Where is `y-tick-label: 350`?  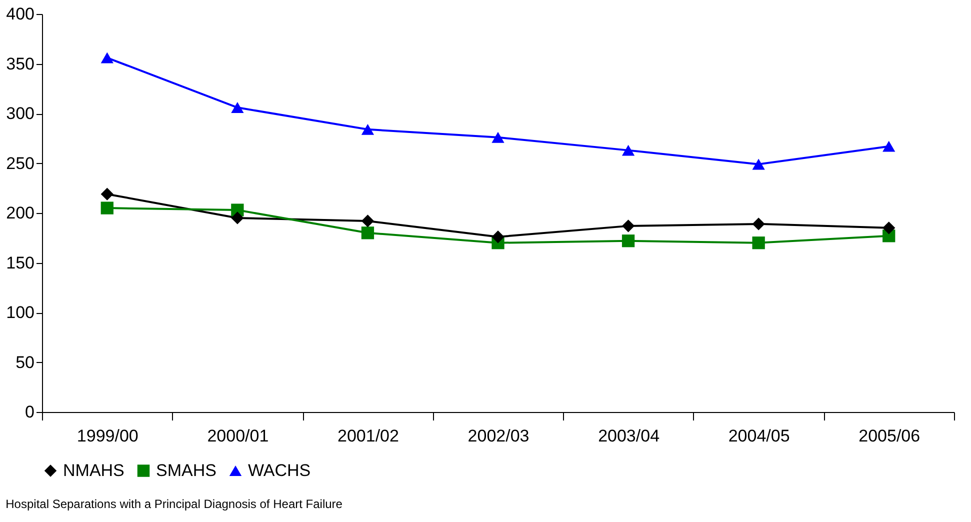
y-tick-label: 350 is located at coordinates (20, 64).